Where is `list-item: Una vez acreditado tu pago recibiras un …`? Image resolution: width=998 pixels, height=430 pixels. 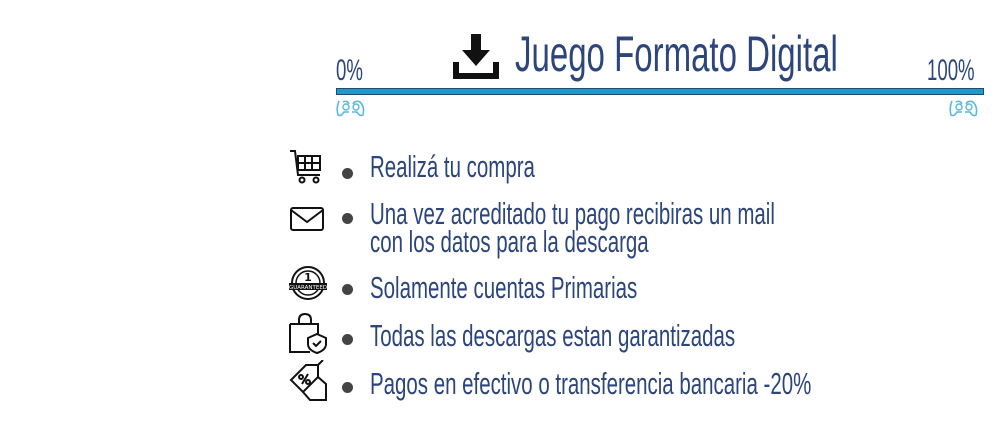 list-item: Una vez acreditado tu pago recibiras un … is located at coordinates (630, 228).